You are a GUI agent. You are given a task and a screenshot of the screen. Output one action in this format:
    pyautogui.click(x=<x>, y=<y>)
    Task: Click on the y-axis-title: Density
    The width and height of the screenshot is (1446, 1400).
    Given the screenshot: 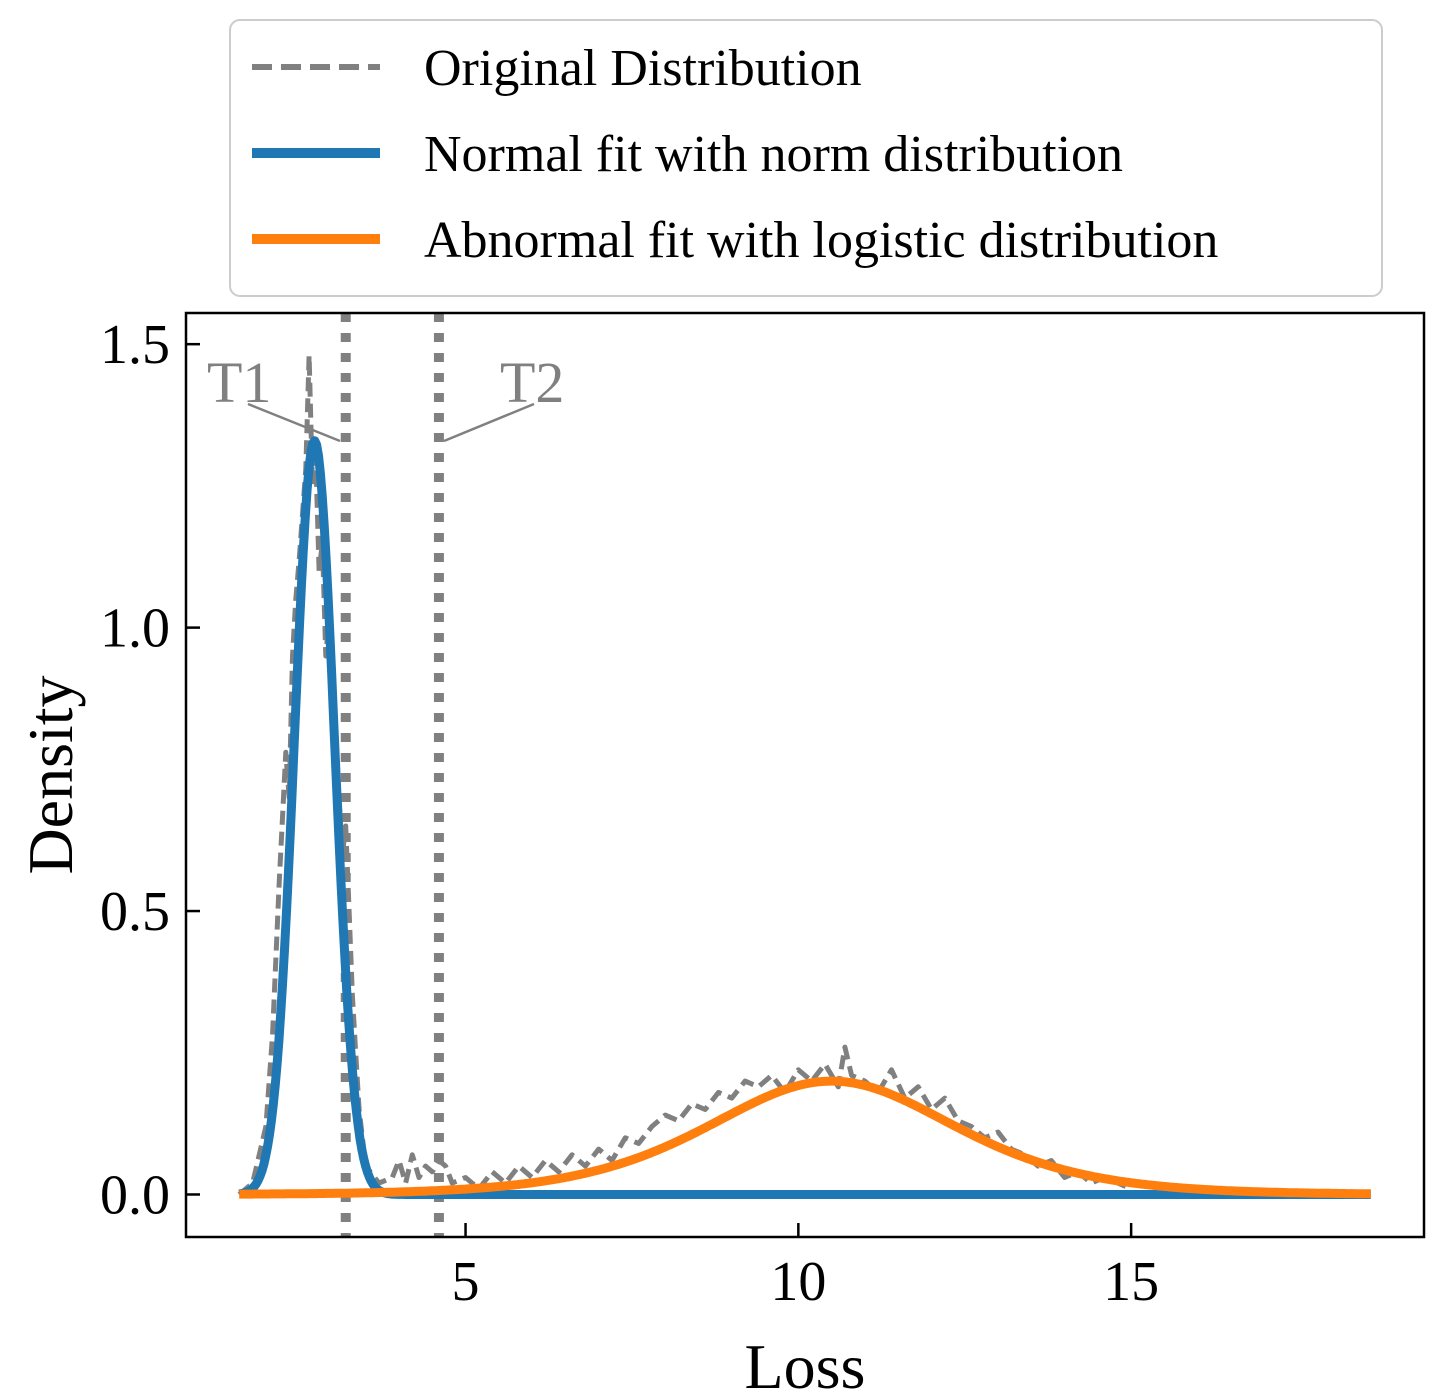 What is the action you would take?
    pyautogui.click(x=50, y=774)
    